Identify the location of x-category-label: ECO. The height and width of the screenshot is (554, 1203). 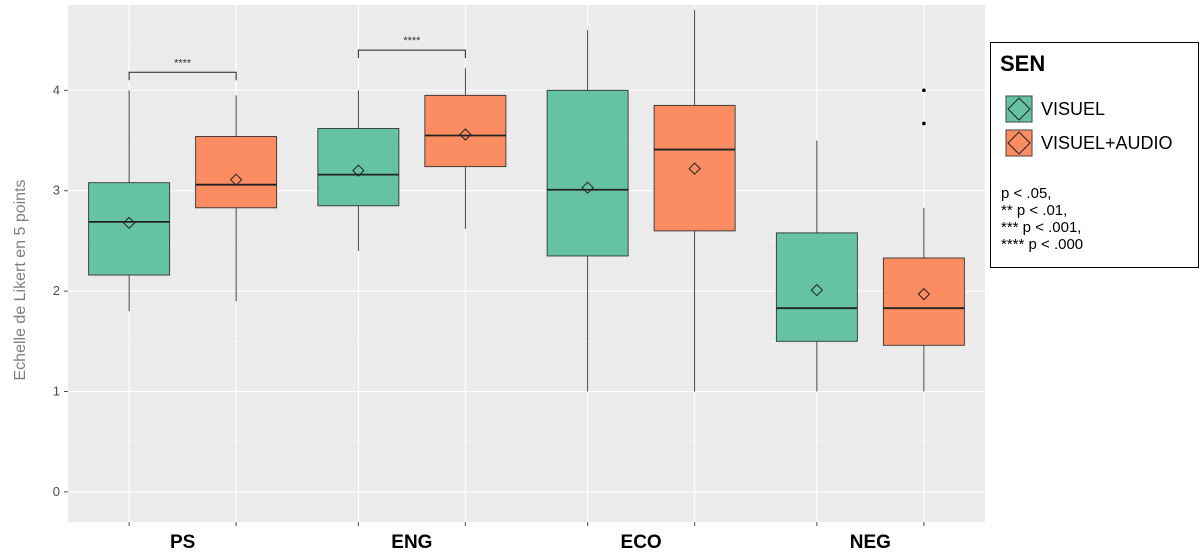
(641, 542).